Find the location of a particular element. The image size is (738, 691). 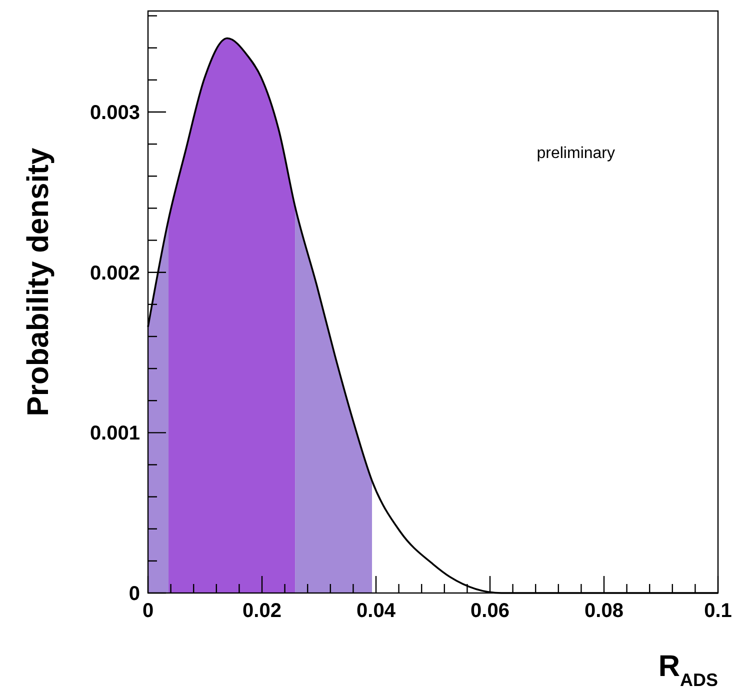

y-tick-label: 0.002 is located at coordinates (115, 273).